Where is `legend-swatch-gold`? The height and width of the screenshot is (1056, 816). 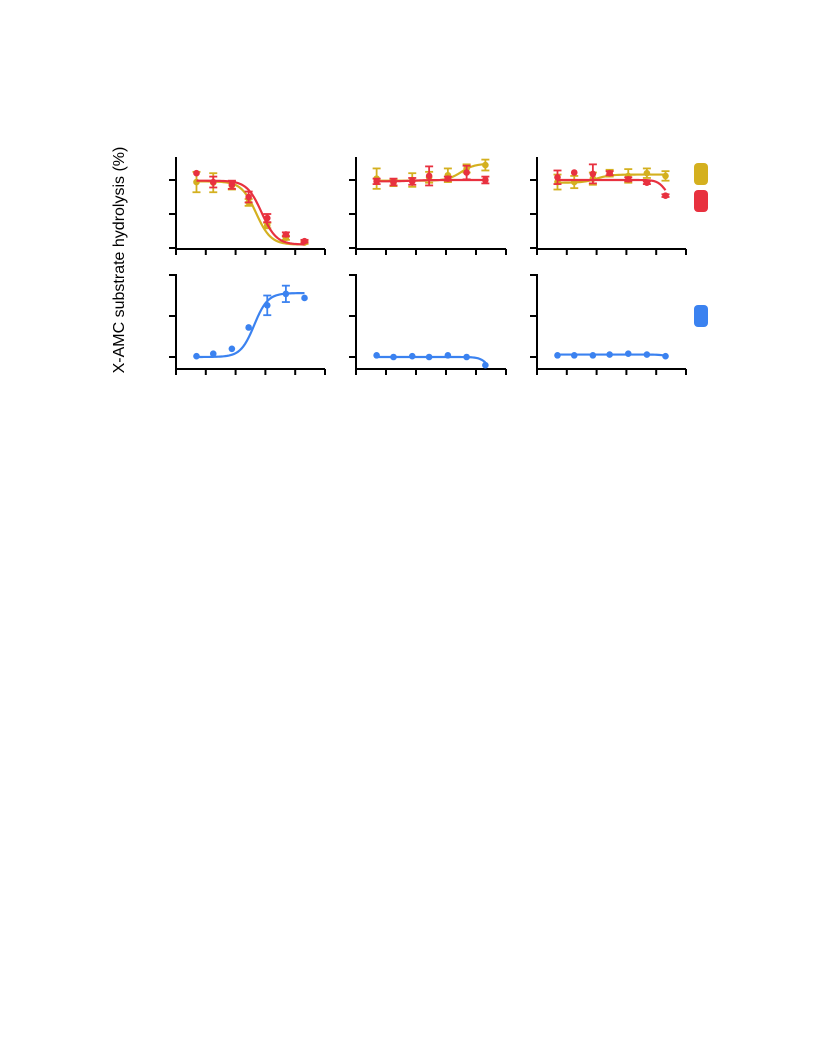 legend-swatch-gold is located at coordinates (701, 174).